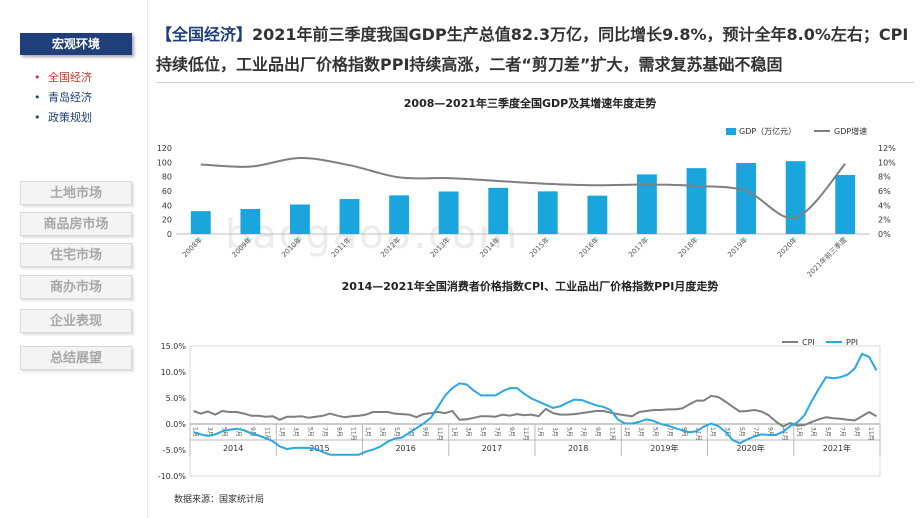 The height and width of the screenshot is (518, 920). Describe the element at coordinates (884, 234) in the screenshot. I see `y-right-tick-label: 0%` at that location.